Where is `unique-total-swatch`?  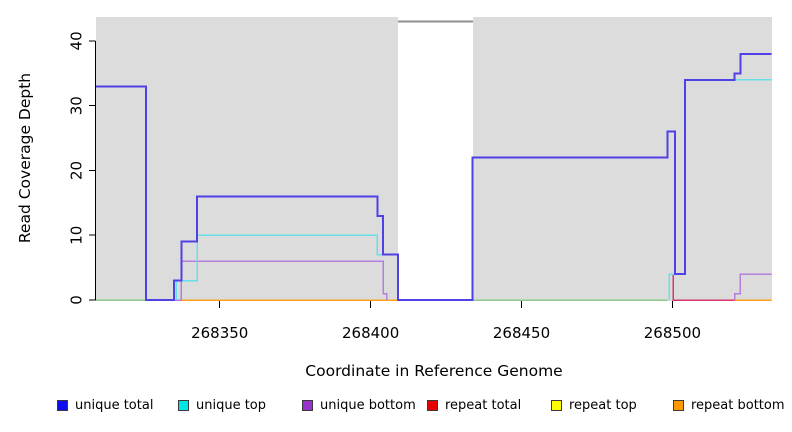 unique-total-swatch is located at coordinates (62, 405).